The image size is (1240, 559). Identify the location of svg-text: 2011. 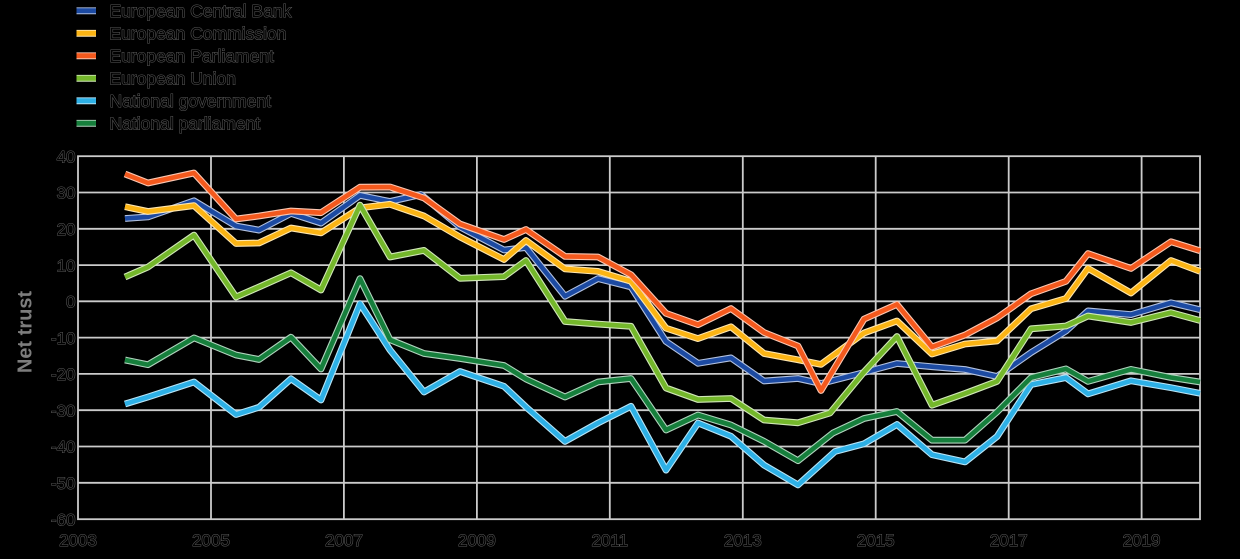
(610, 540).